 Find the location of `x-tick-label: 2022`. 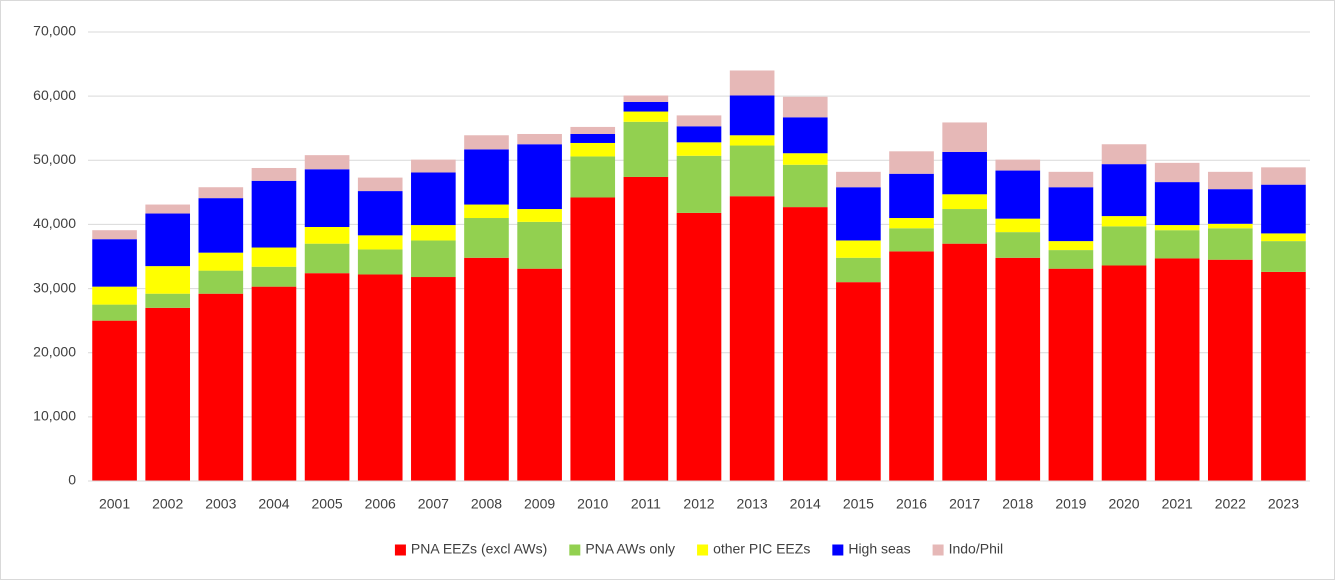

x-tick-label: 2022 is located at coordinates (1230, 504).